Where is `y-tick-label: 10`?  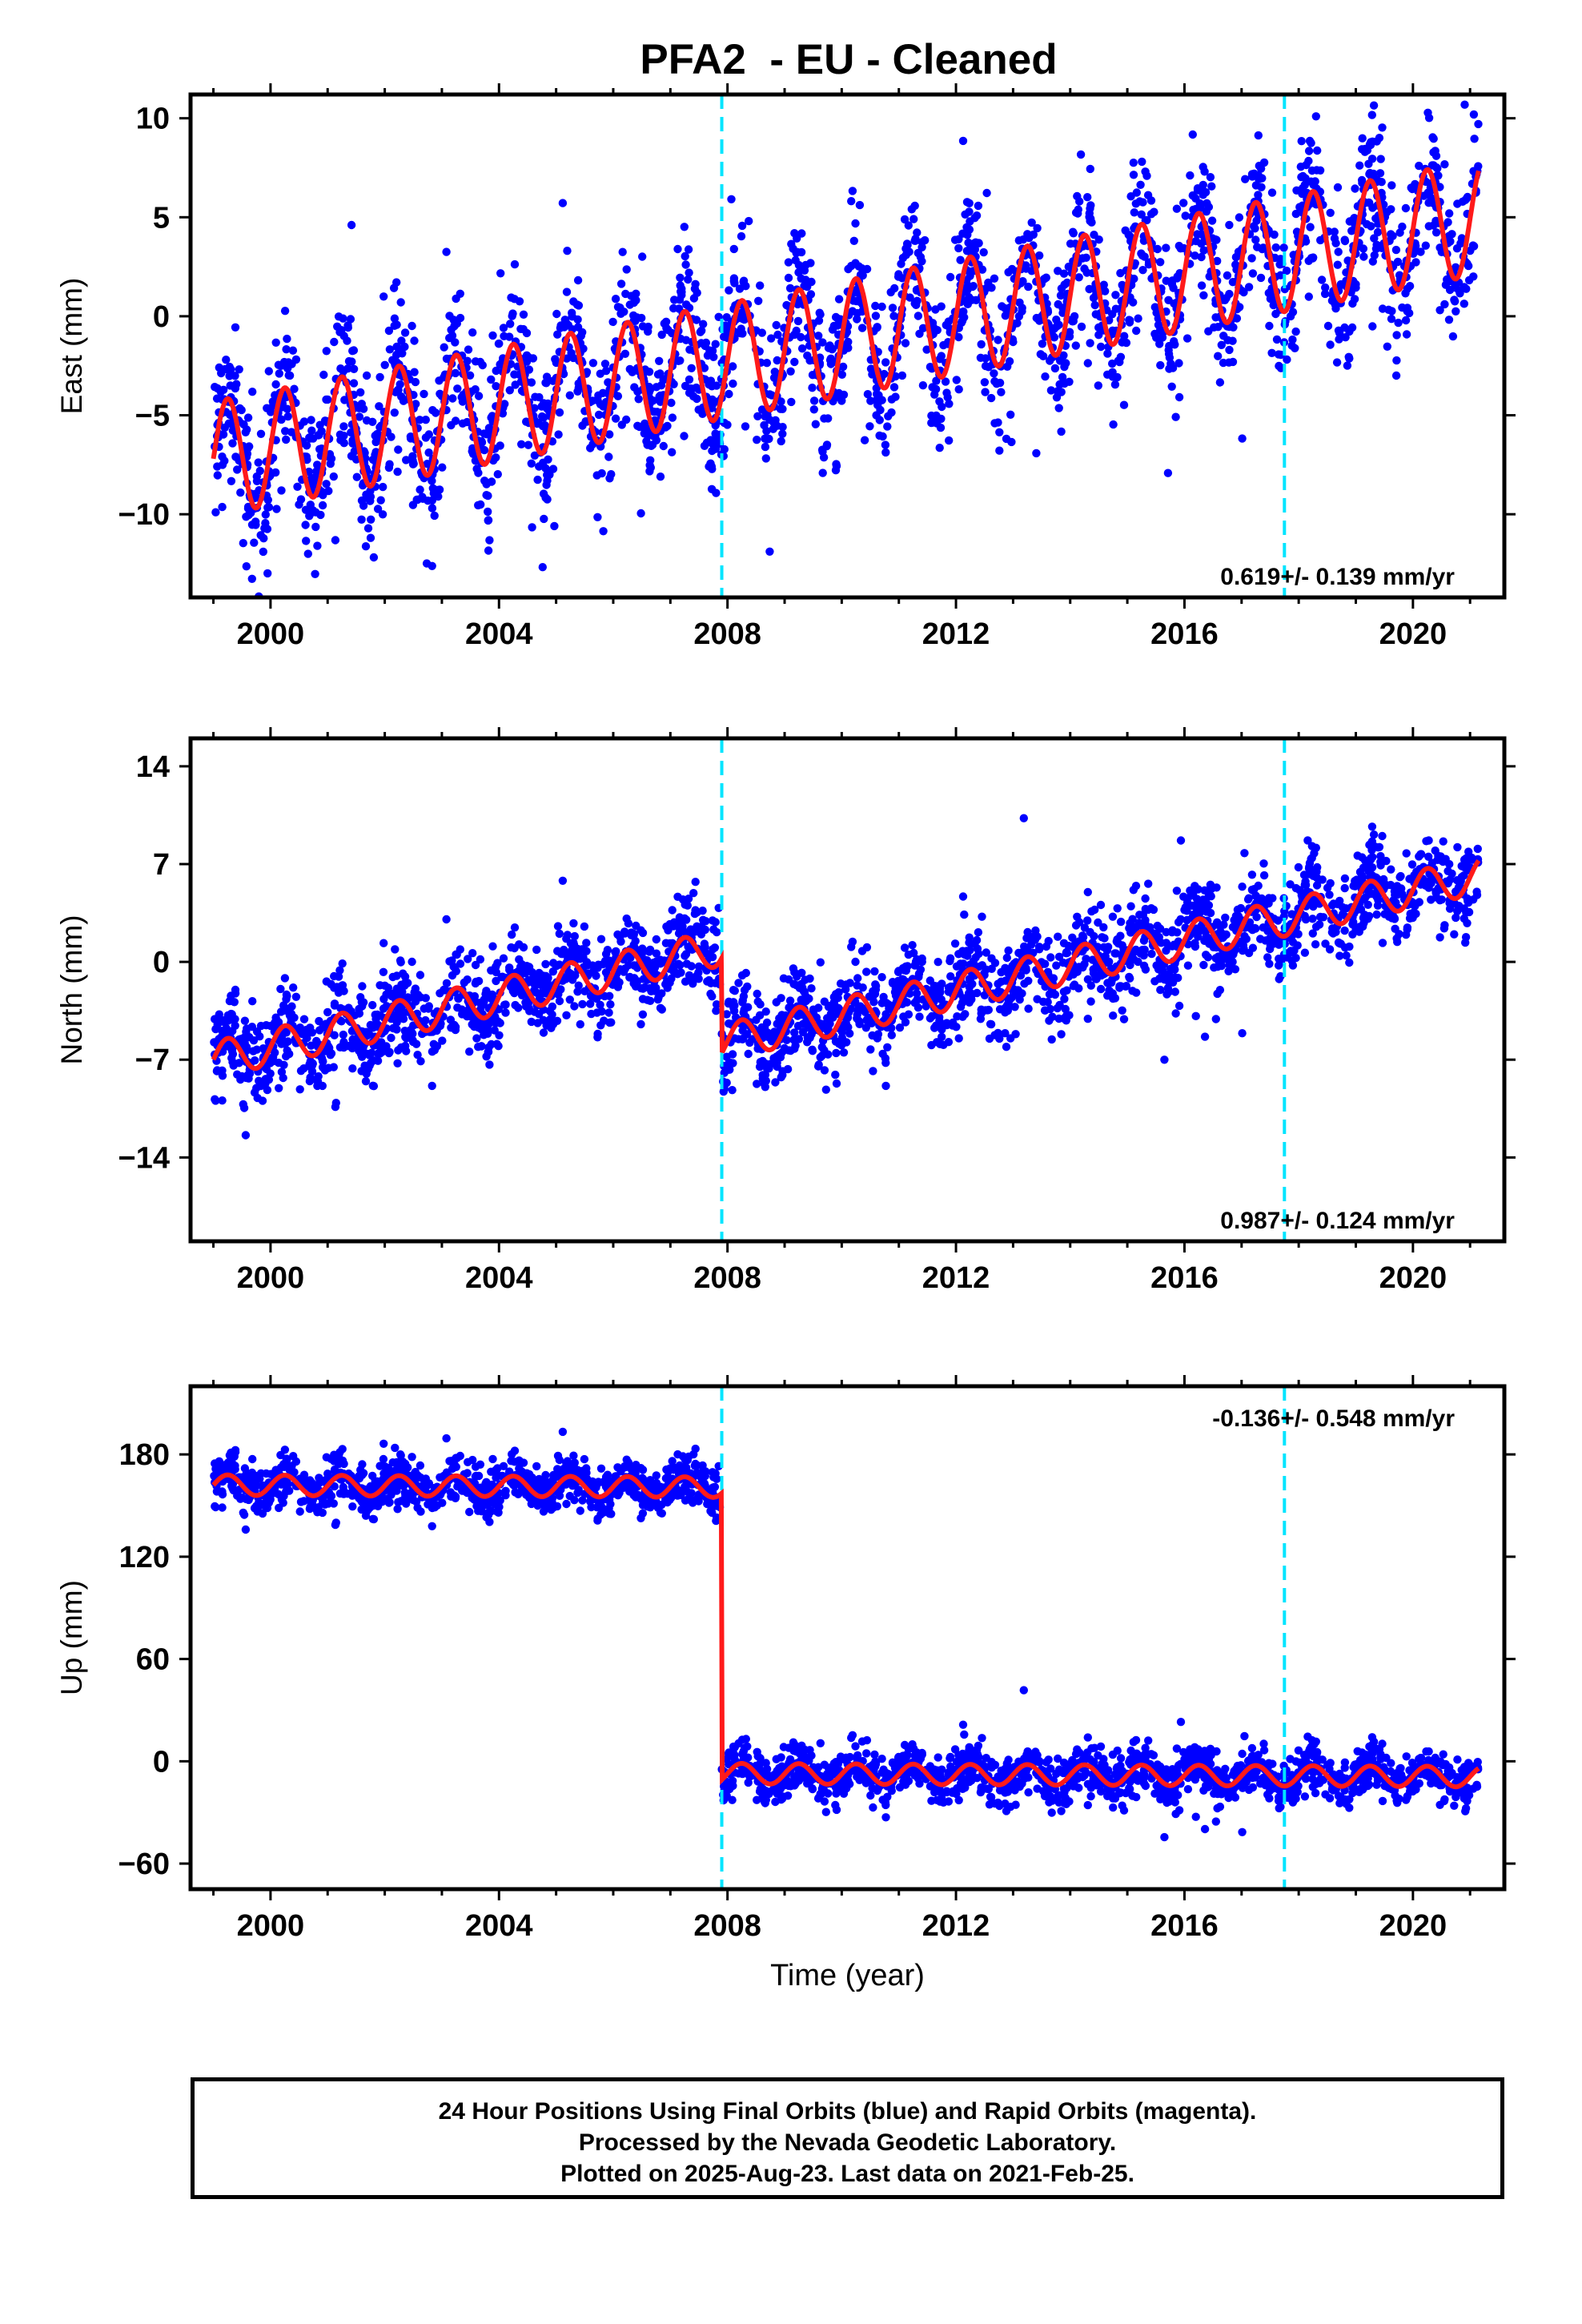 y-tick-label: 10 is located at coordinates (153, 119).